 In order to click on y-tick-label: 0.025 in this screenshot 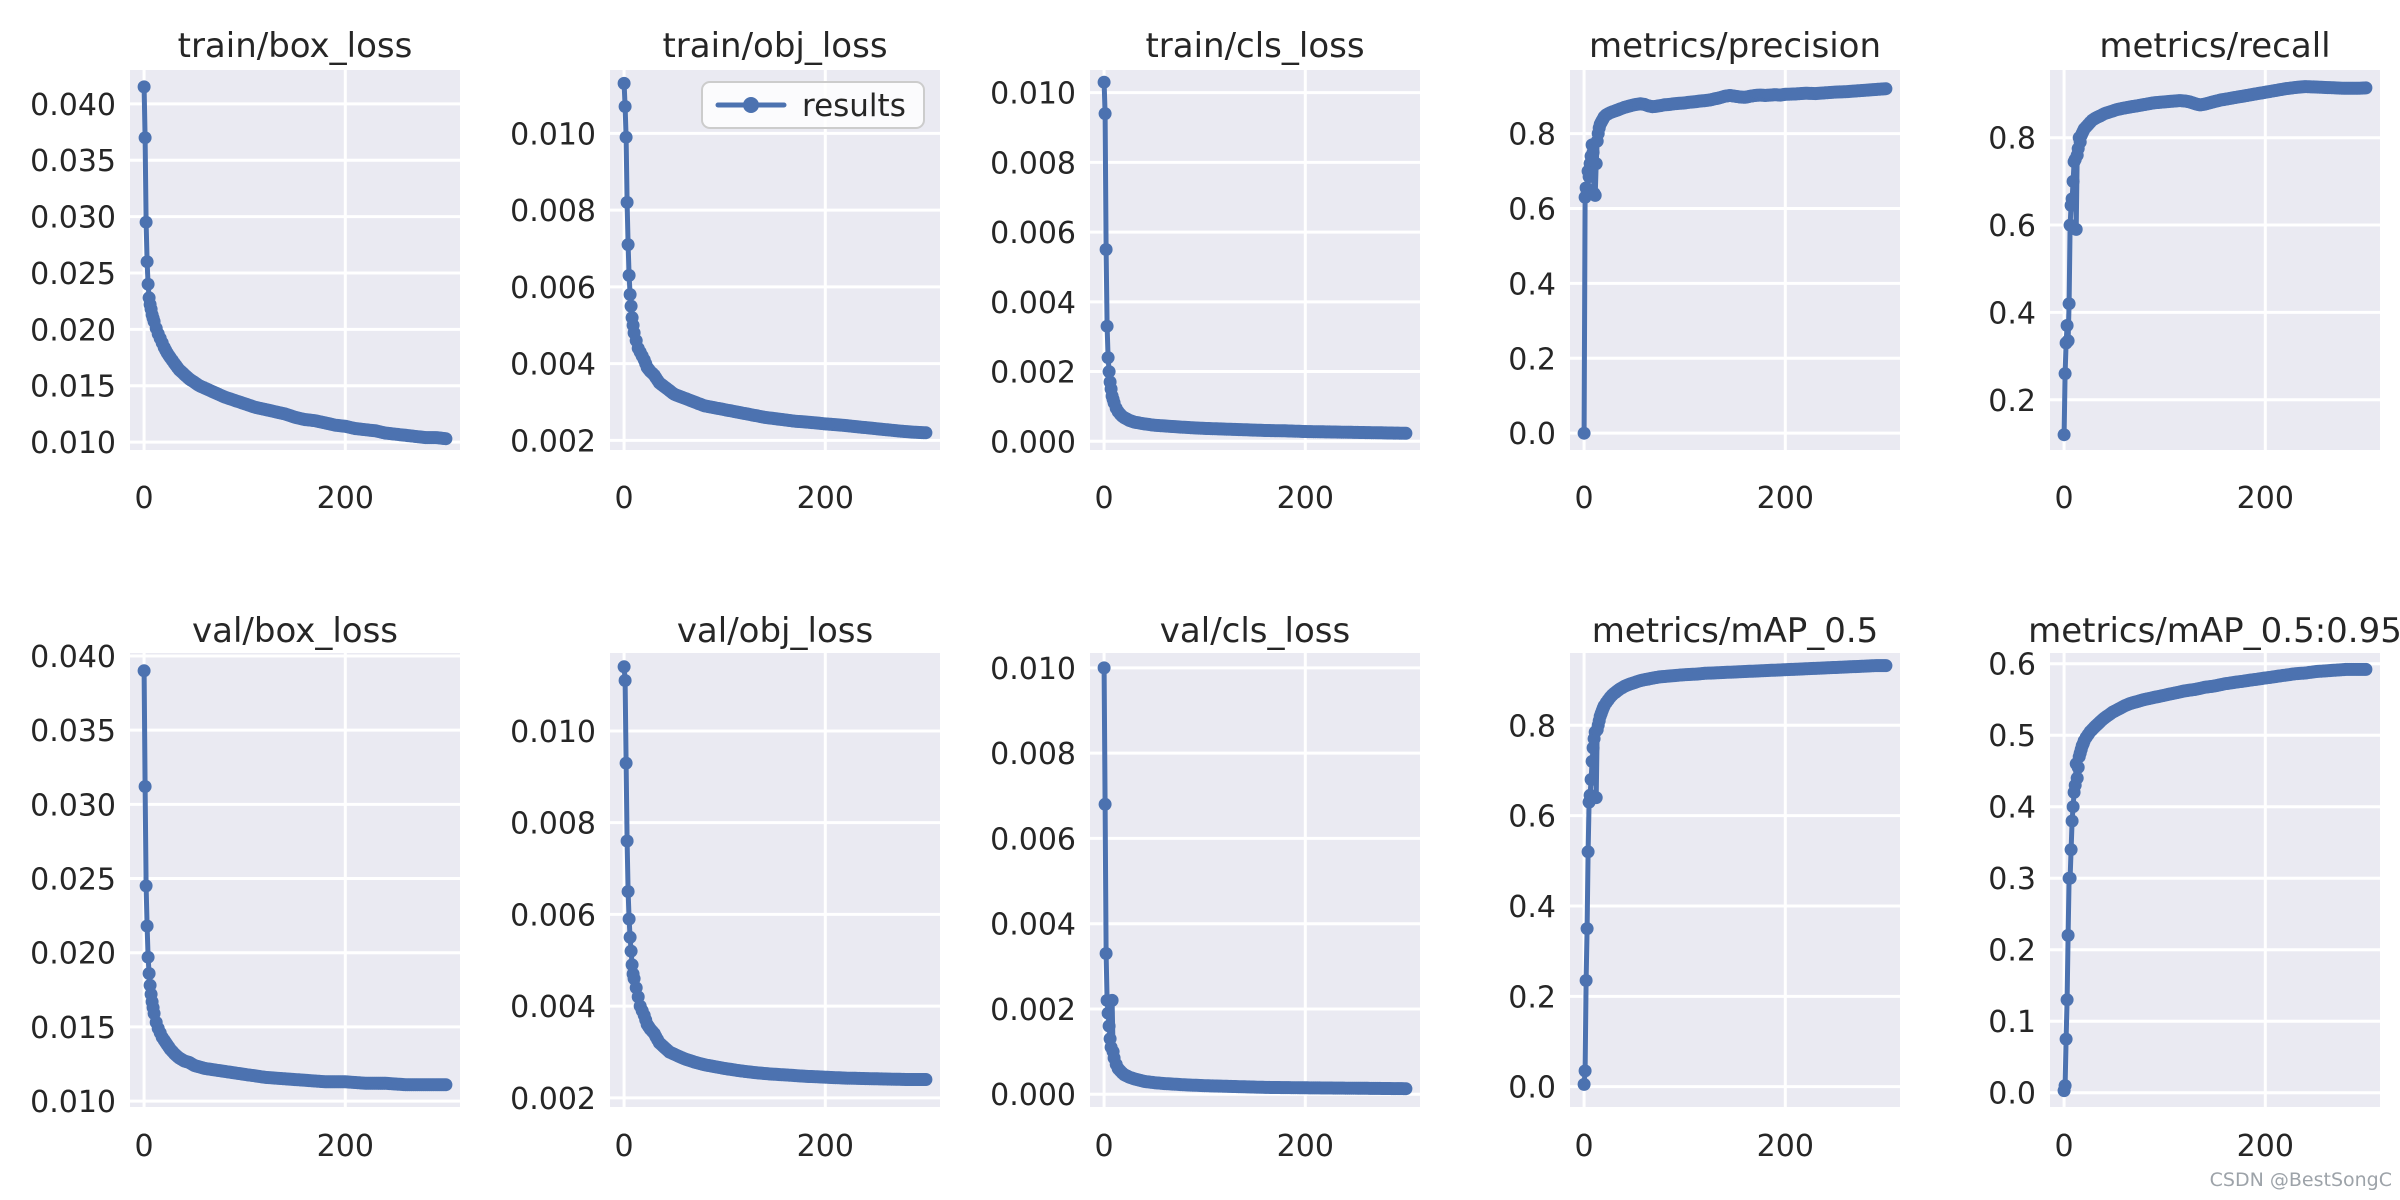, I will do `click(73, 274)`.